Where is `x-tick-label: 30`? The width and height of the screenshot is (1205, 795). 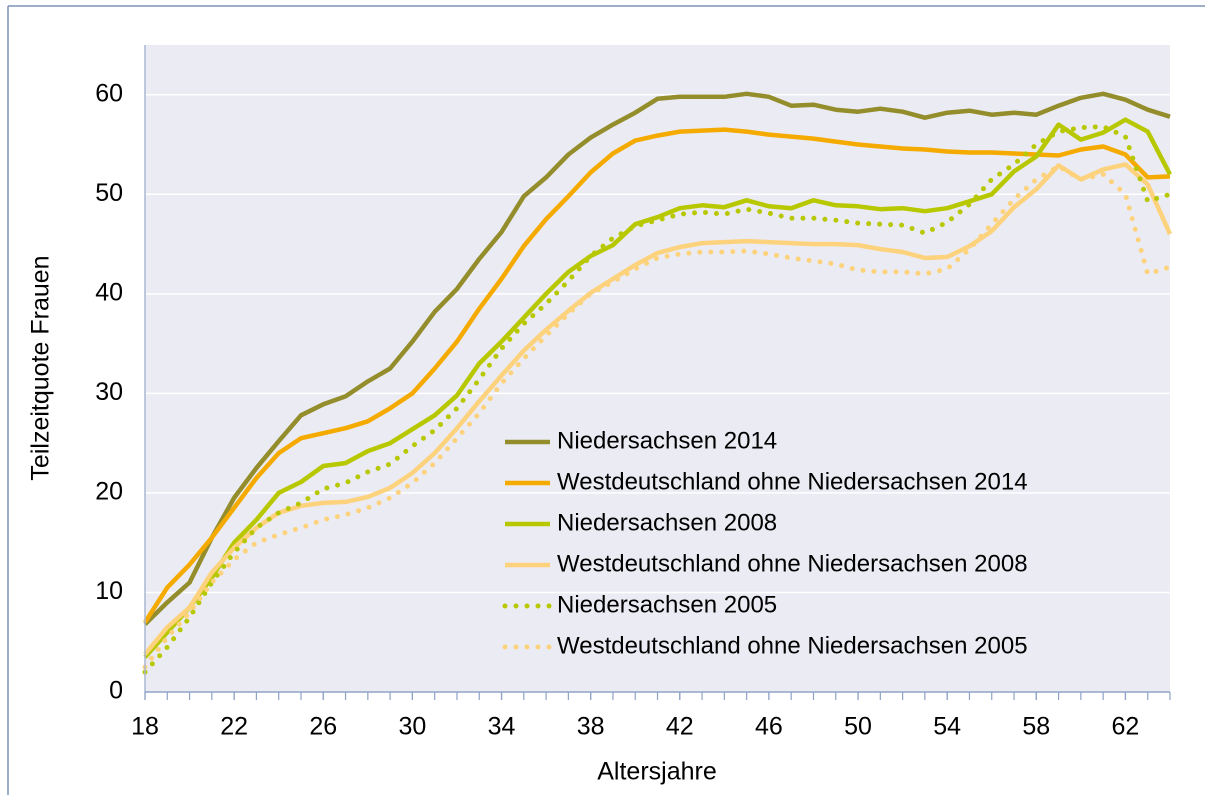 x-tick-label: 30 is located at coordinates (412, 727).